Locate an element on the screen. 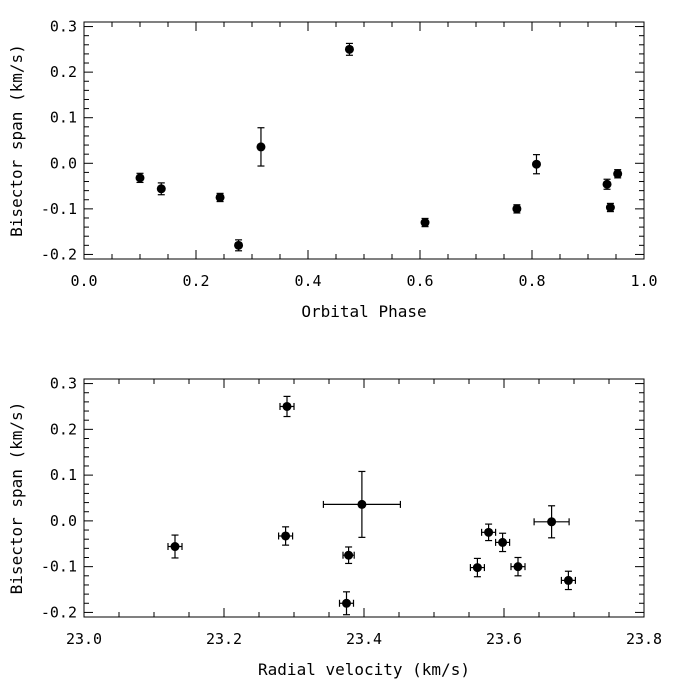  x-axis-label: Radial velocity (km/s) is located at coordinates (364, 669).